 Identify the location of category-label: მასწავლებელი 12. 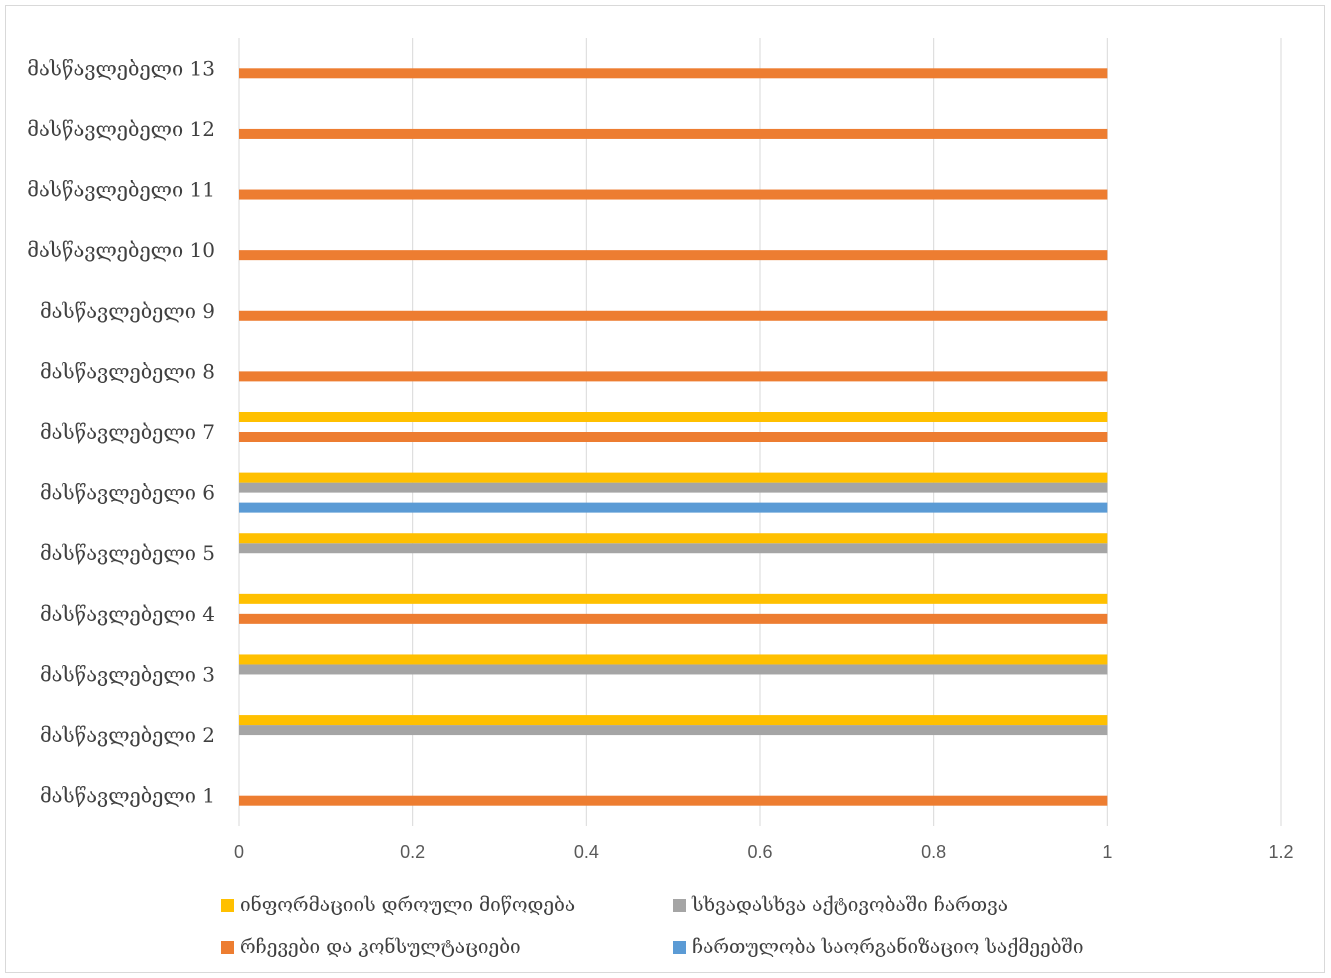
(121, 129).